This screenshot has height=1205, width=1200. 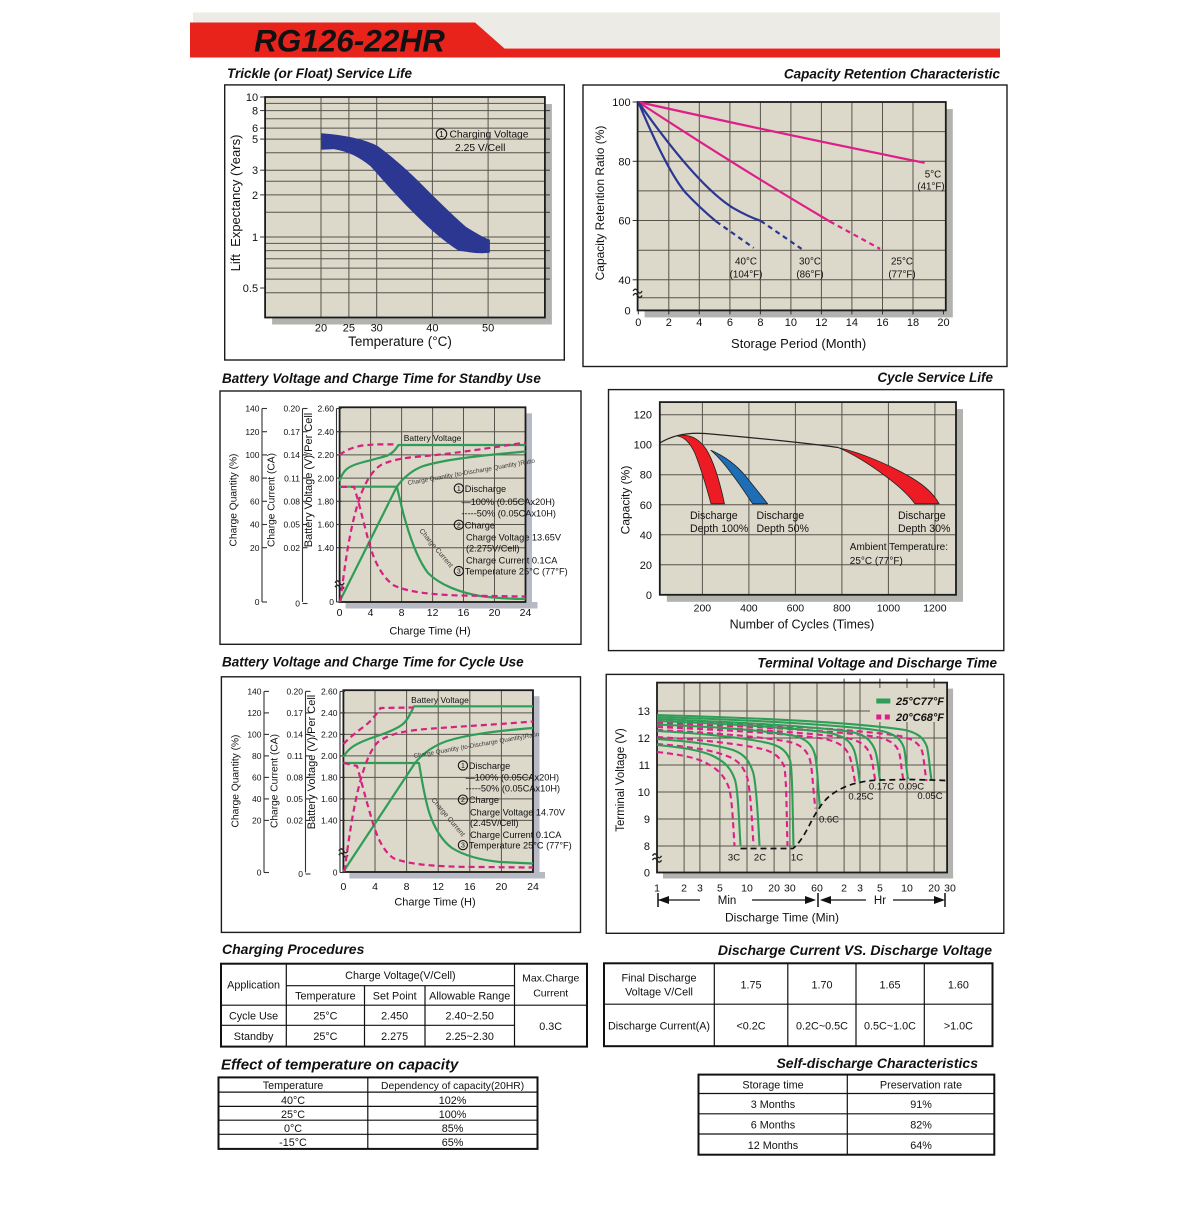 I want to click on svg-text: 2.25~2.30, so click(x=470, y=1037).